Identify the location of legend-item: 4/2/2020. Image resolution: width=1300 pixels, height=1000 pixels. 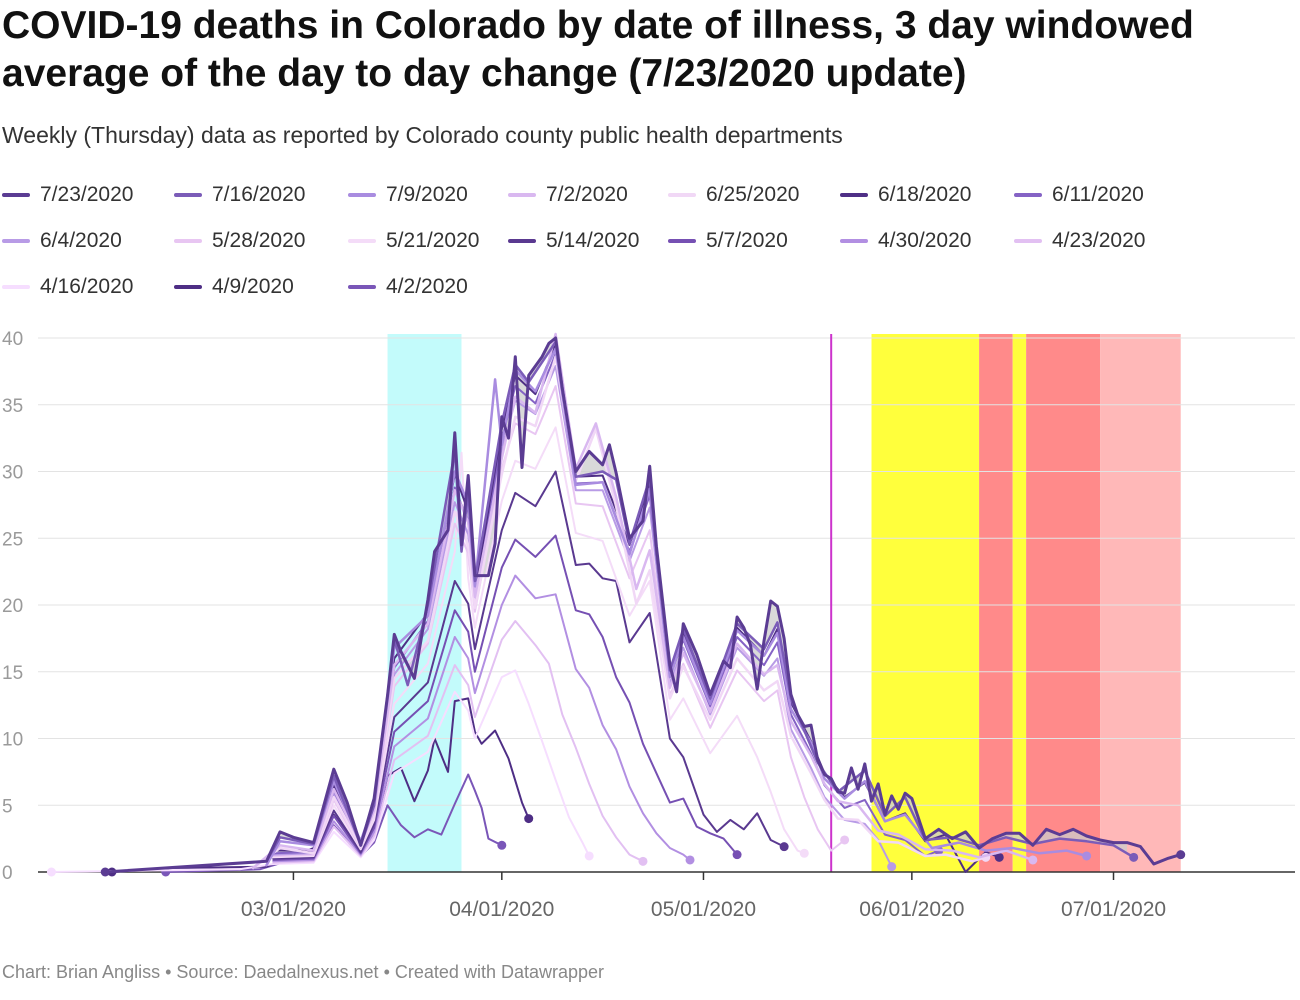
(408, 287).